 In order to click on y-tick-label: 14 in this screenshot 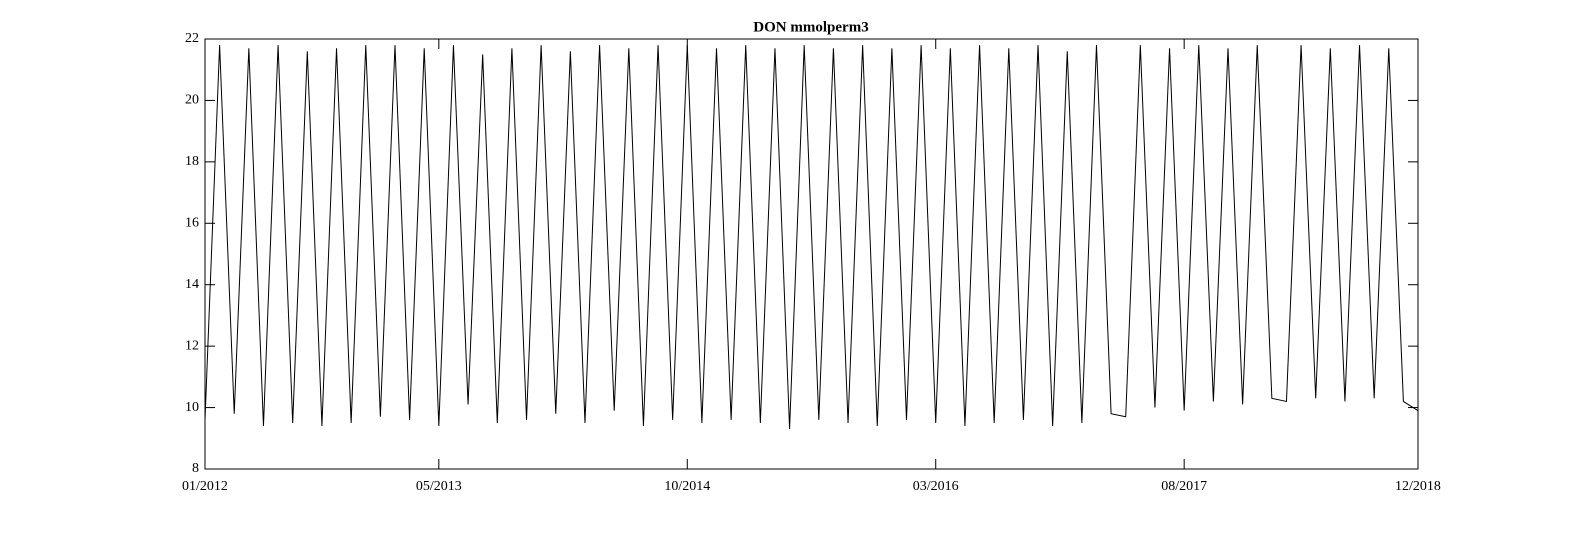, I will do `click(192, 284)`.